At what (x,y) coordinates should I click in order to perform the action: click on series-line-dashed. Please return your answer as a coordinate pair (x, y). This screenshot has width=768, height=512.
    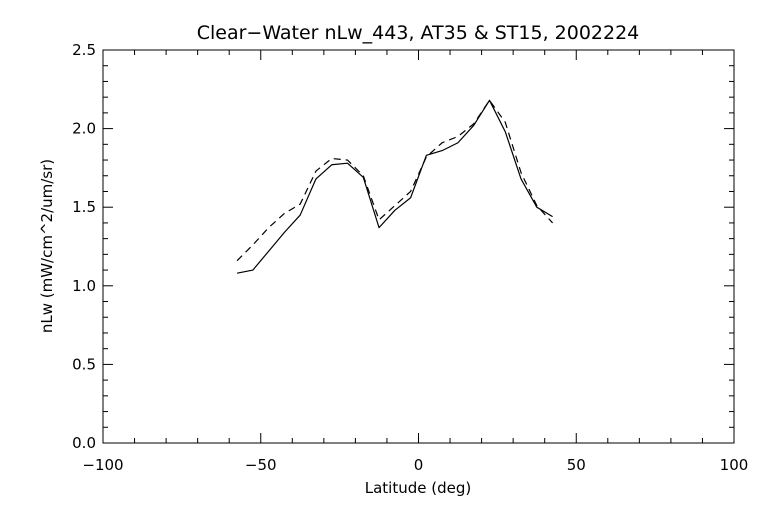
    Looking at the image, I should click on (395, 180).